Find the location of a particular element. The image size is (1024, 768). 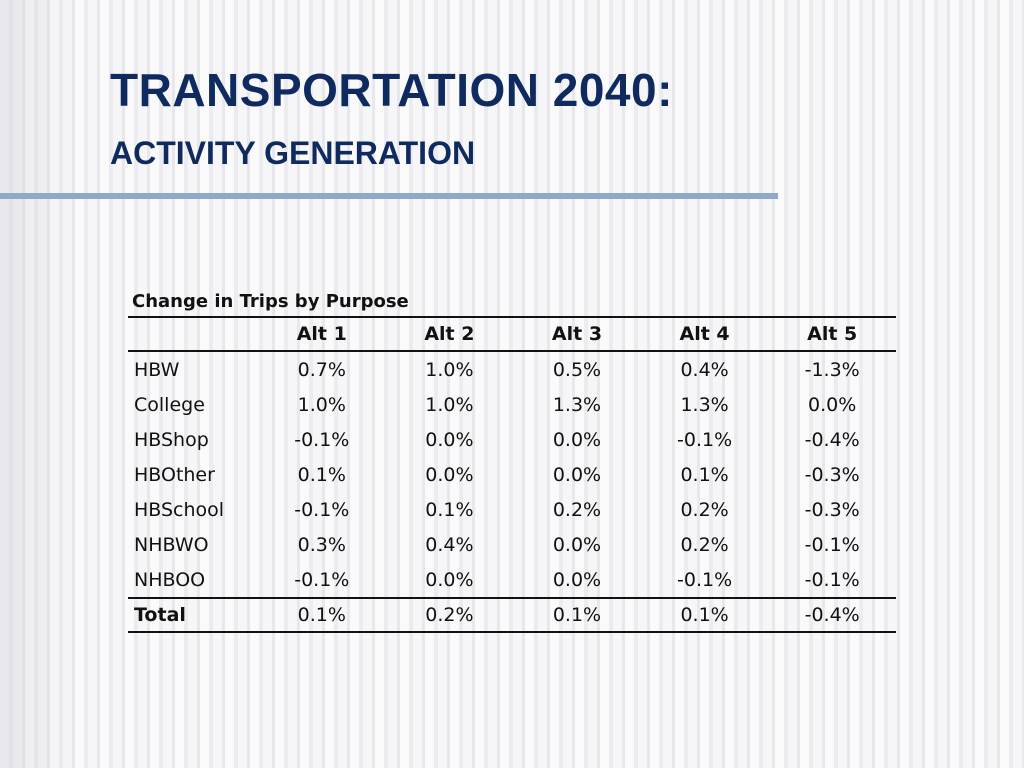

table-row: HBSchool -0.1% 0.1% 0.2% 0.2% -0.3% is located at coordinates (512, 509).